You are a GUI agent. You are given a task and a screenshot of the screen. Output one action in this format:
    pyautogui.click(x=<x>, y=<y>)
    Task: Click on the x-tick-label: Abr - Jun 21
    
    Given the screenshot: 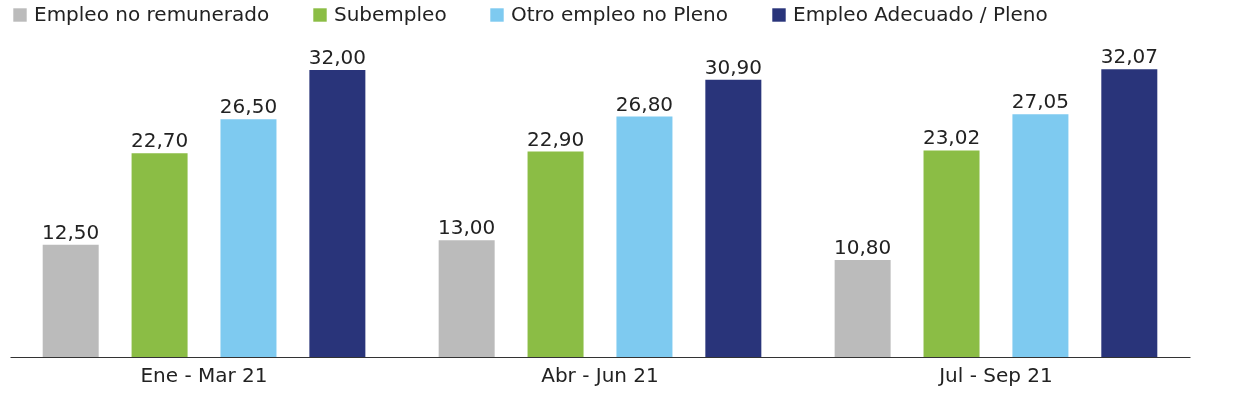 What is the action you would take?
    pyautogui.click(x=600, y=374)
    